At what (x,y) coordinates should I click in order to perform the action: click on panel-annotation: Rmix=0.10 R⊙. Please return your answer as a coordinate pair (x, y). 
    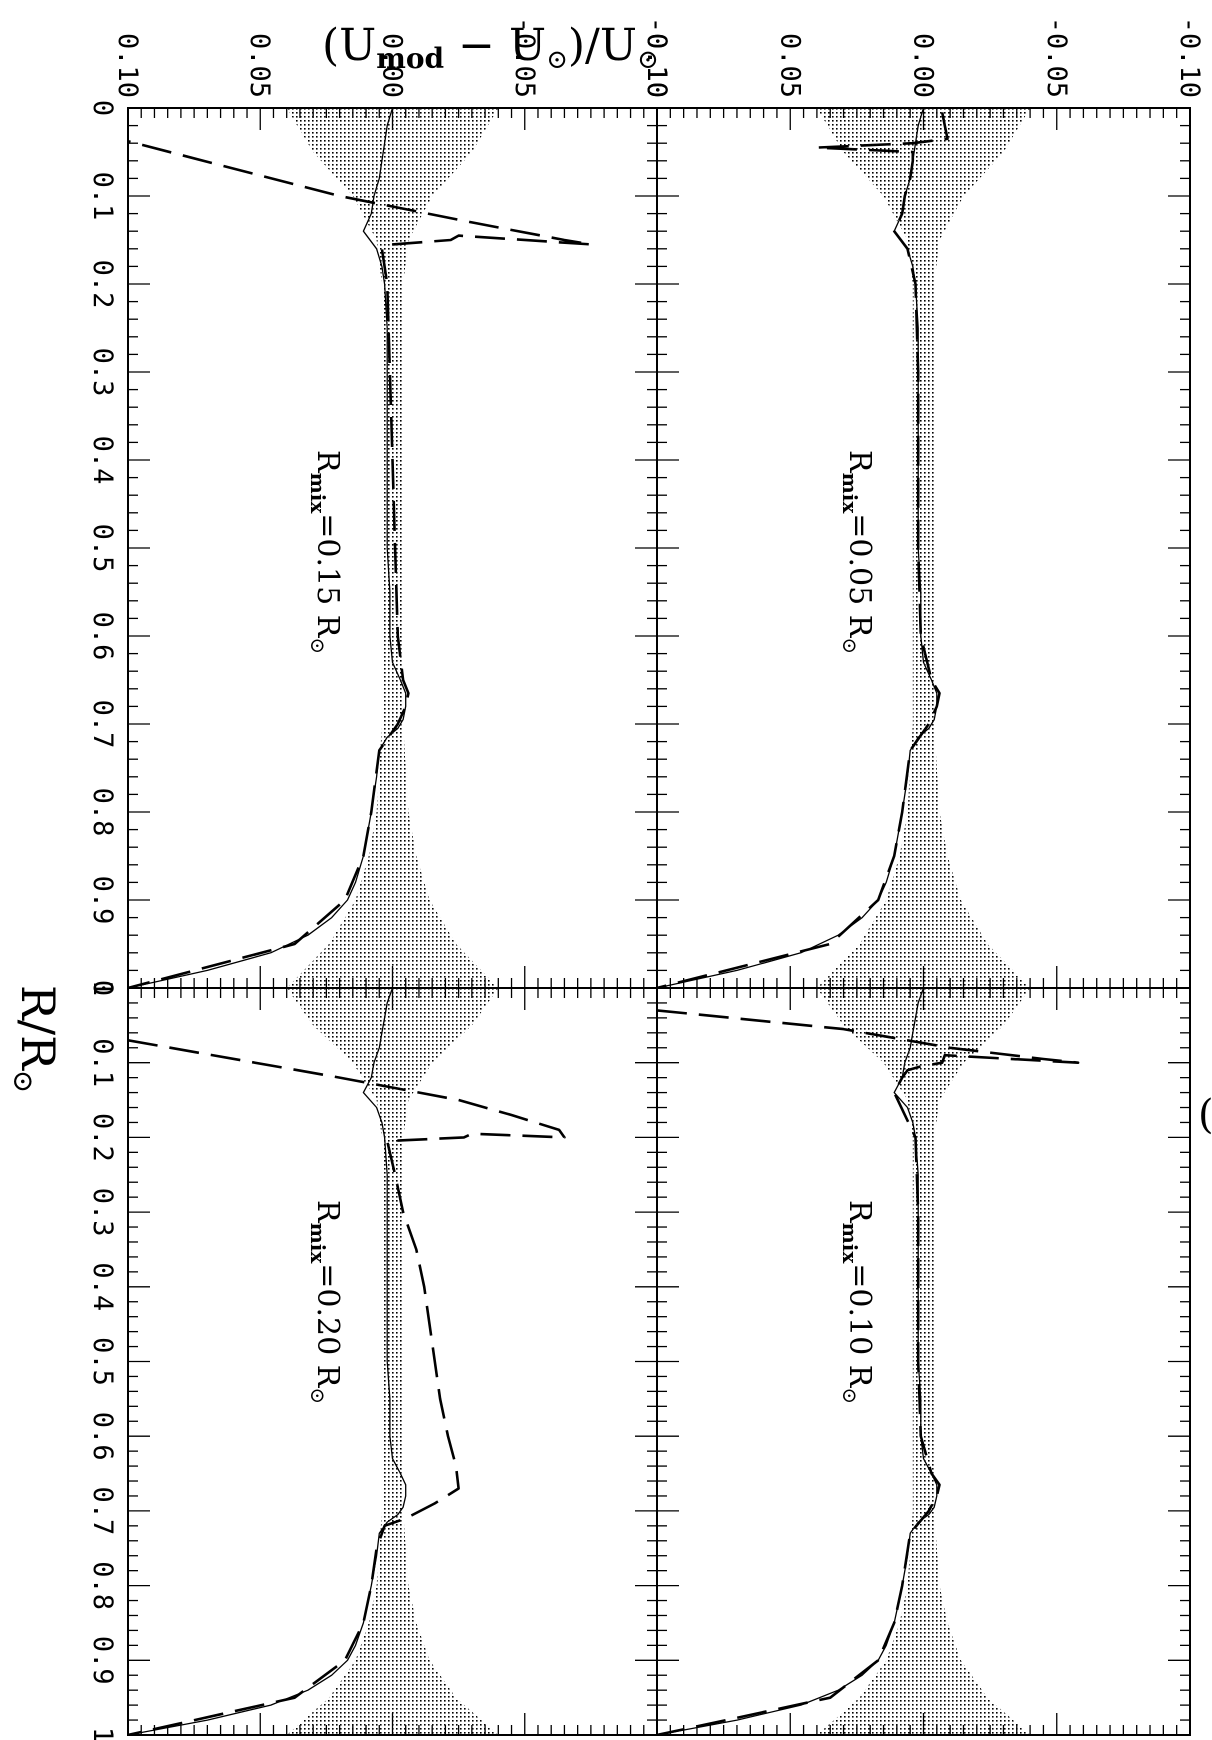
    Looking at the image, I should click on (857, 1302).